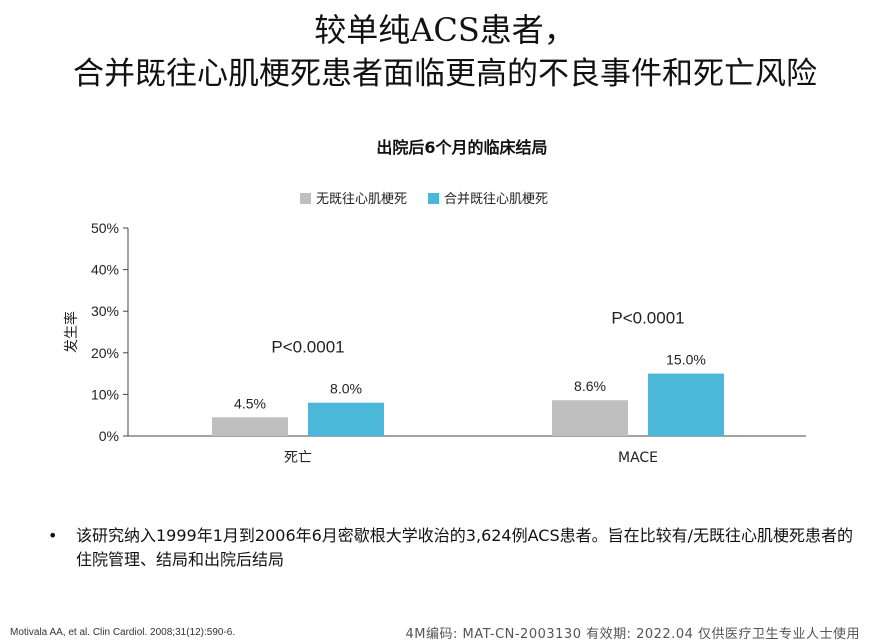 The height and width of the screenshot is (644, 890). What do you see at coordinates (105, 353) in the screenshot?
I see `y-tick-label: 20%` at bounding box center [105, 353].